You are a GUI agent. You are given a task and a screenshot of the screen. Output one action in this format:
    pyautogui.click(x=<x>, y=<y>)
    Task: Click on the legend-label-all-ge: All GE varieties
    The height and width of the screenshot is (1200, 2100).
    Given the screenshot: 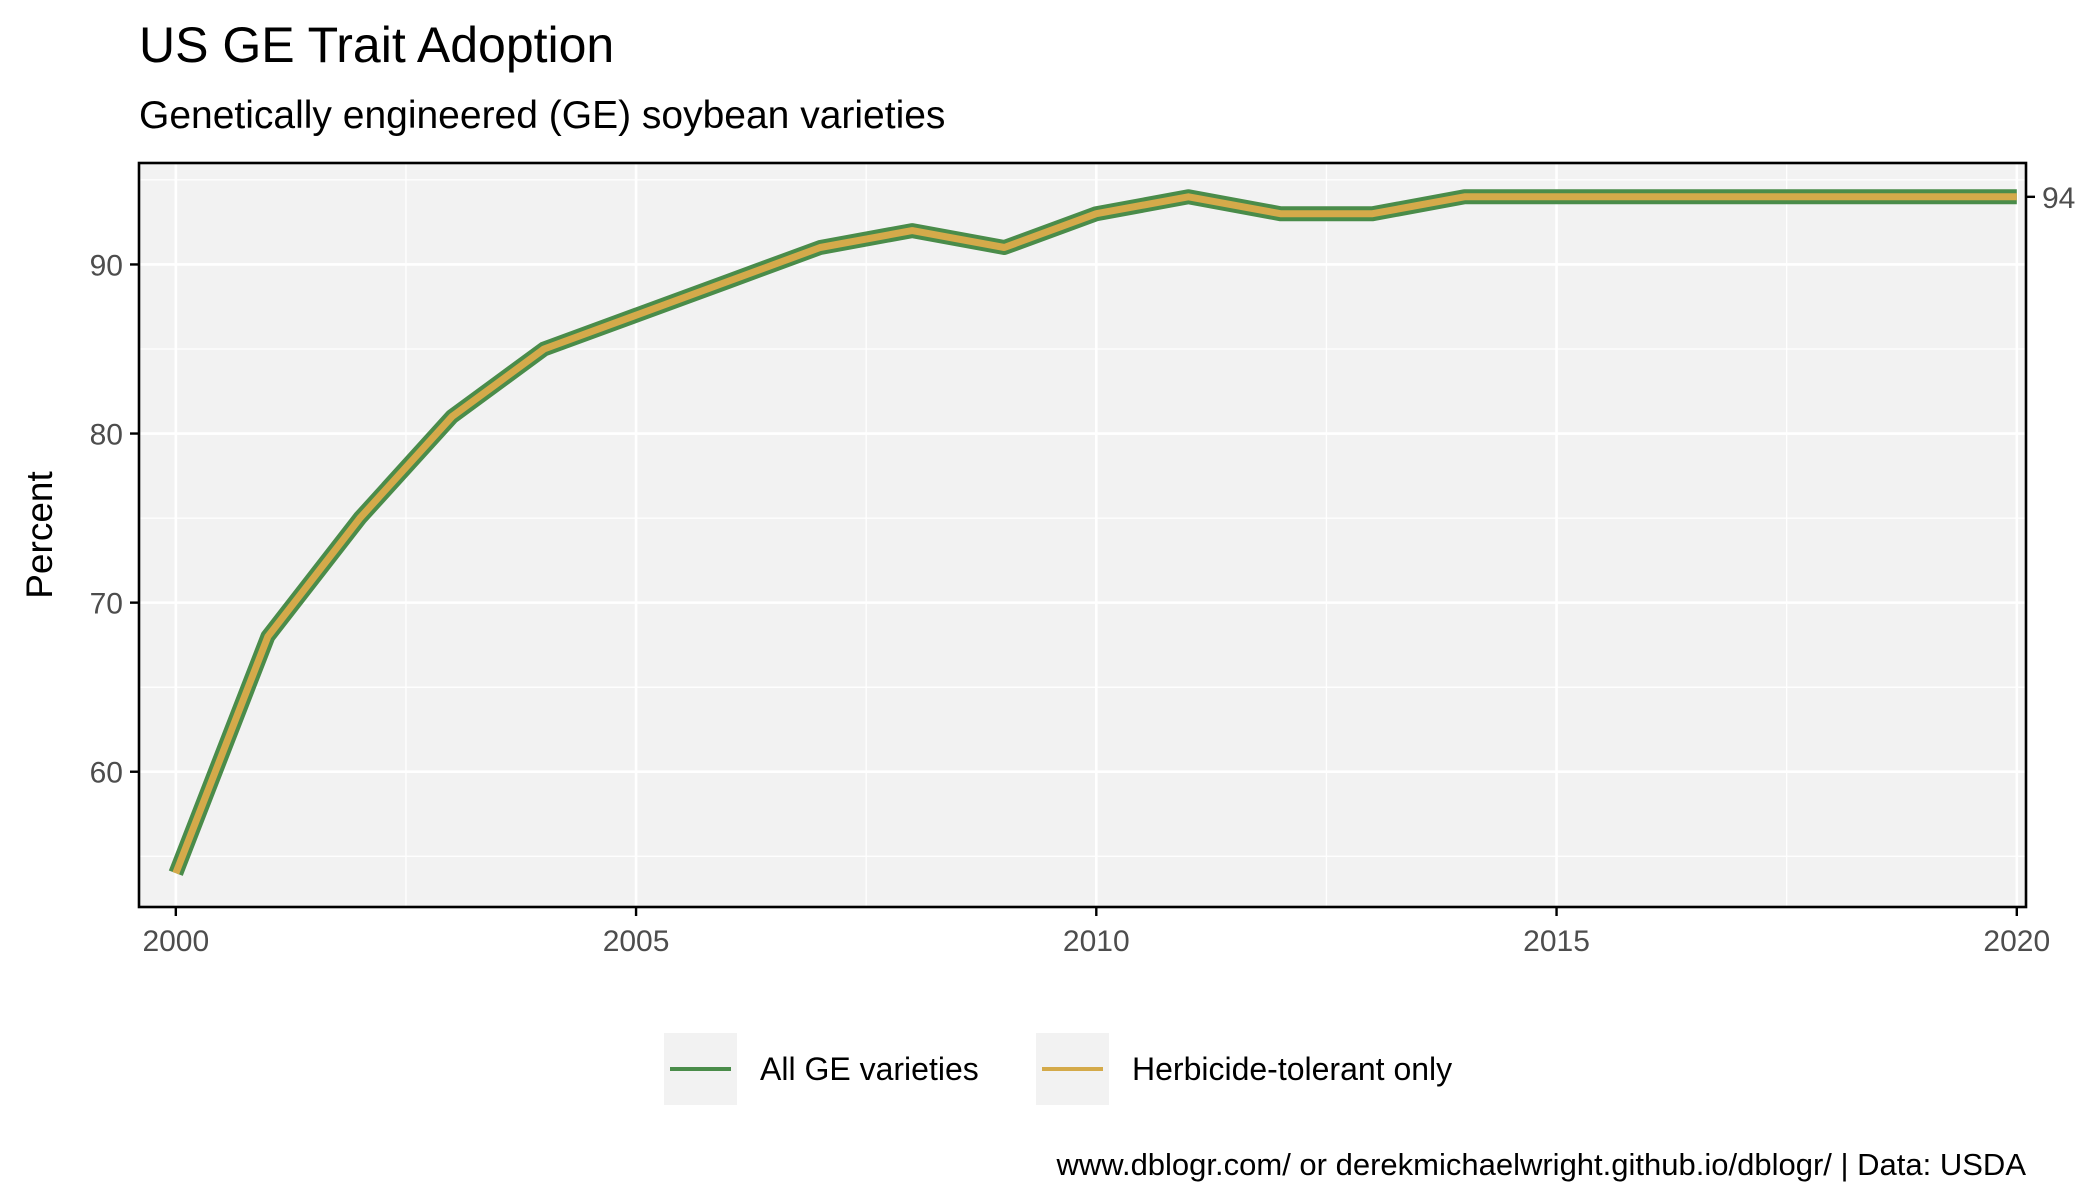 What is the action you would take?
    pyautogui.click(x=869, y=1069)
    